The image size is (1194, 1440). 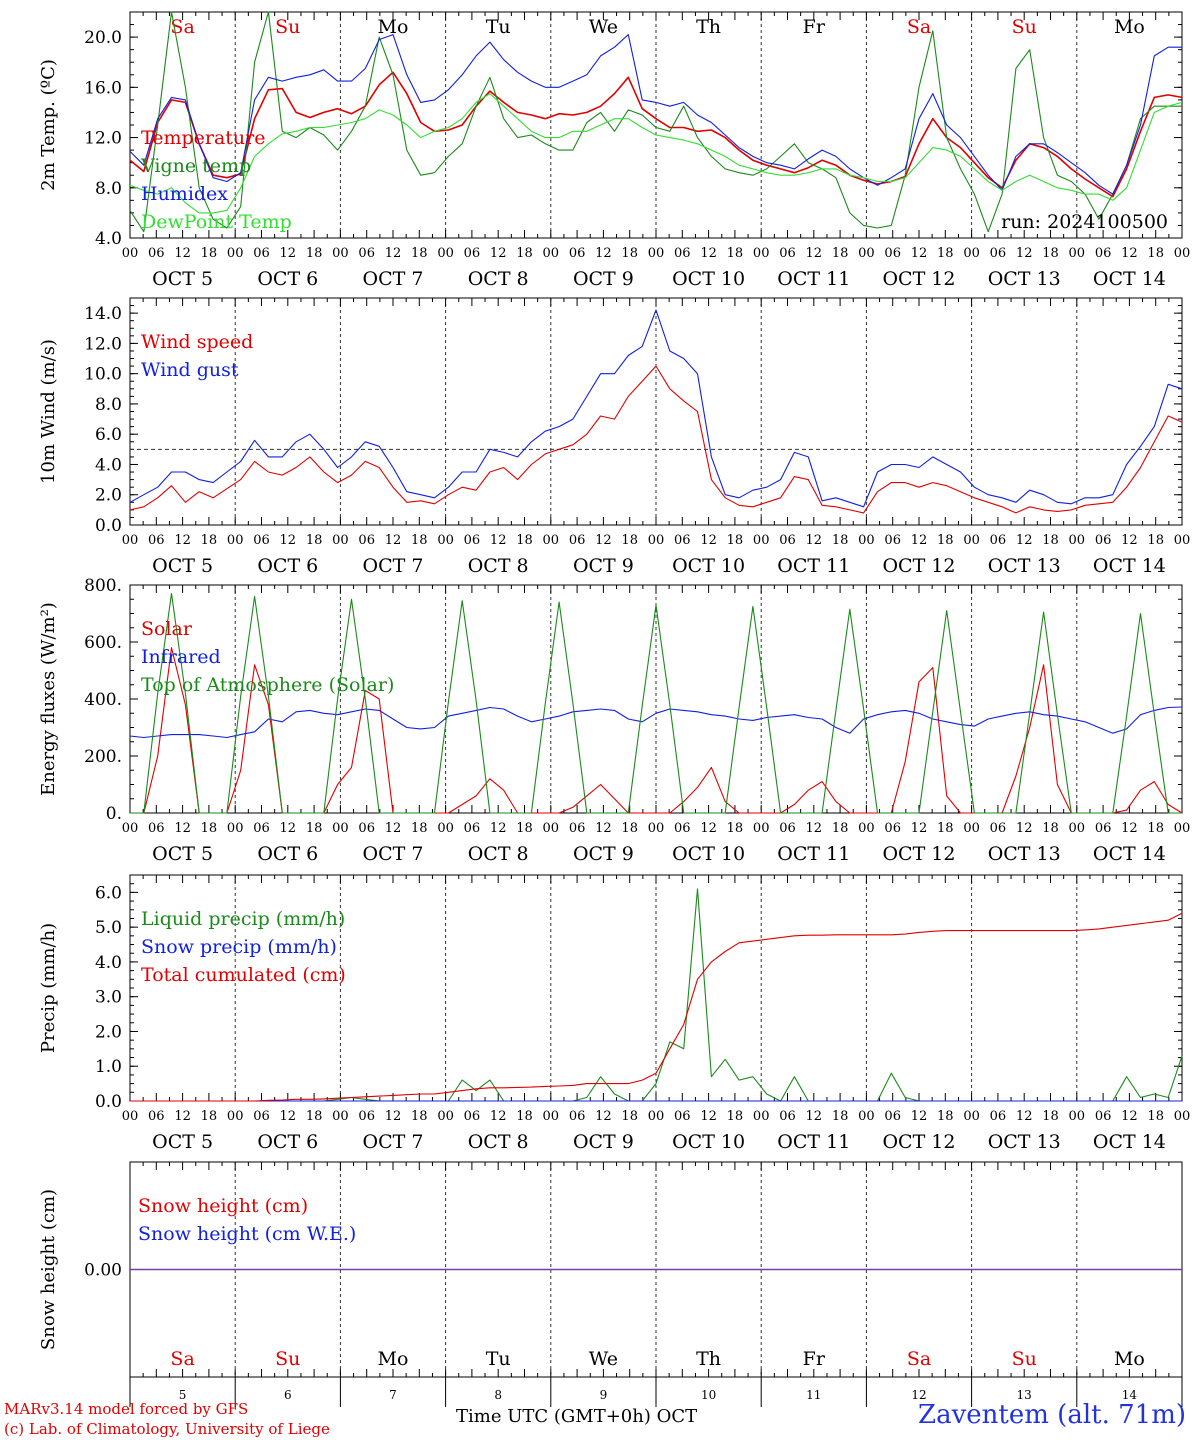 I want to click on y-tick-label: 14.0, so click(x=103, y=314).